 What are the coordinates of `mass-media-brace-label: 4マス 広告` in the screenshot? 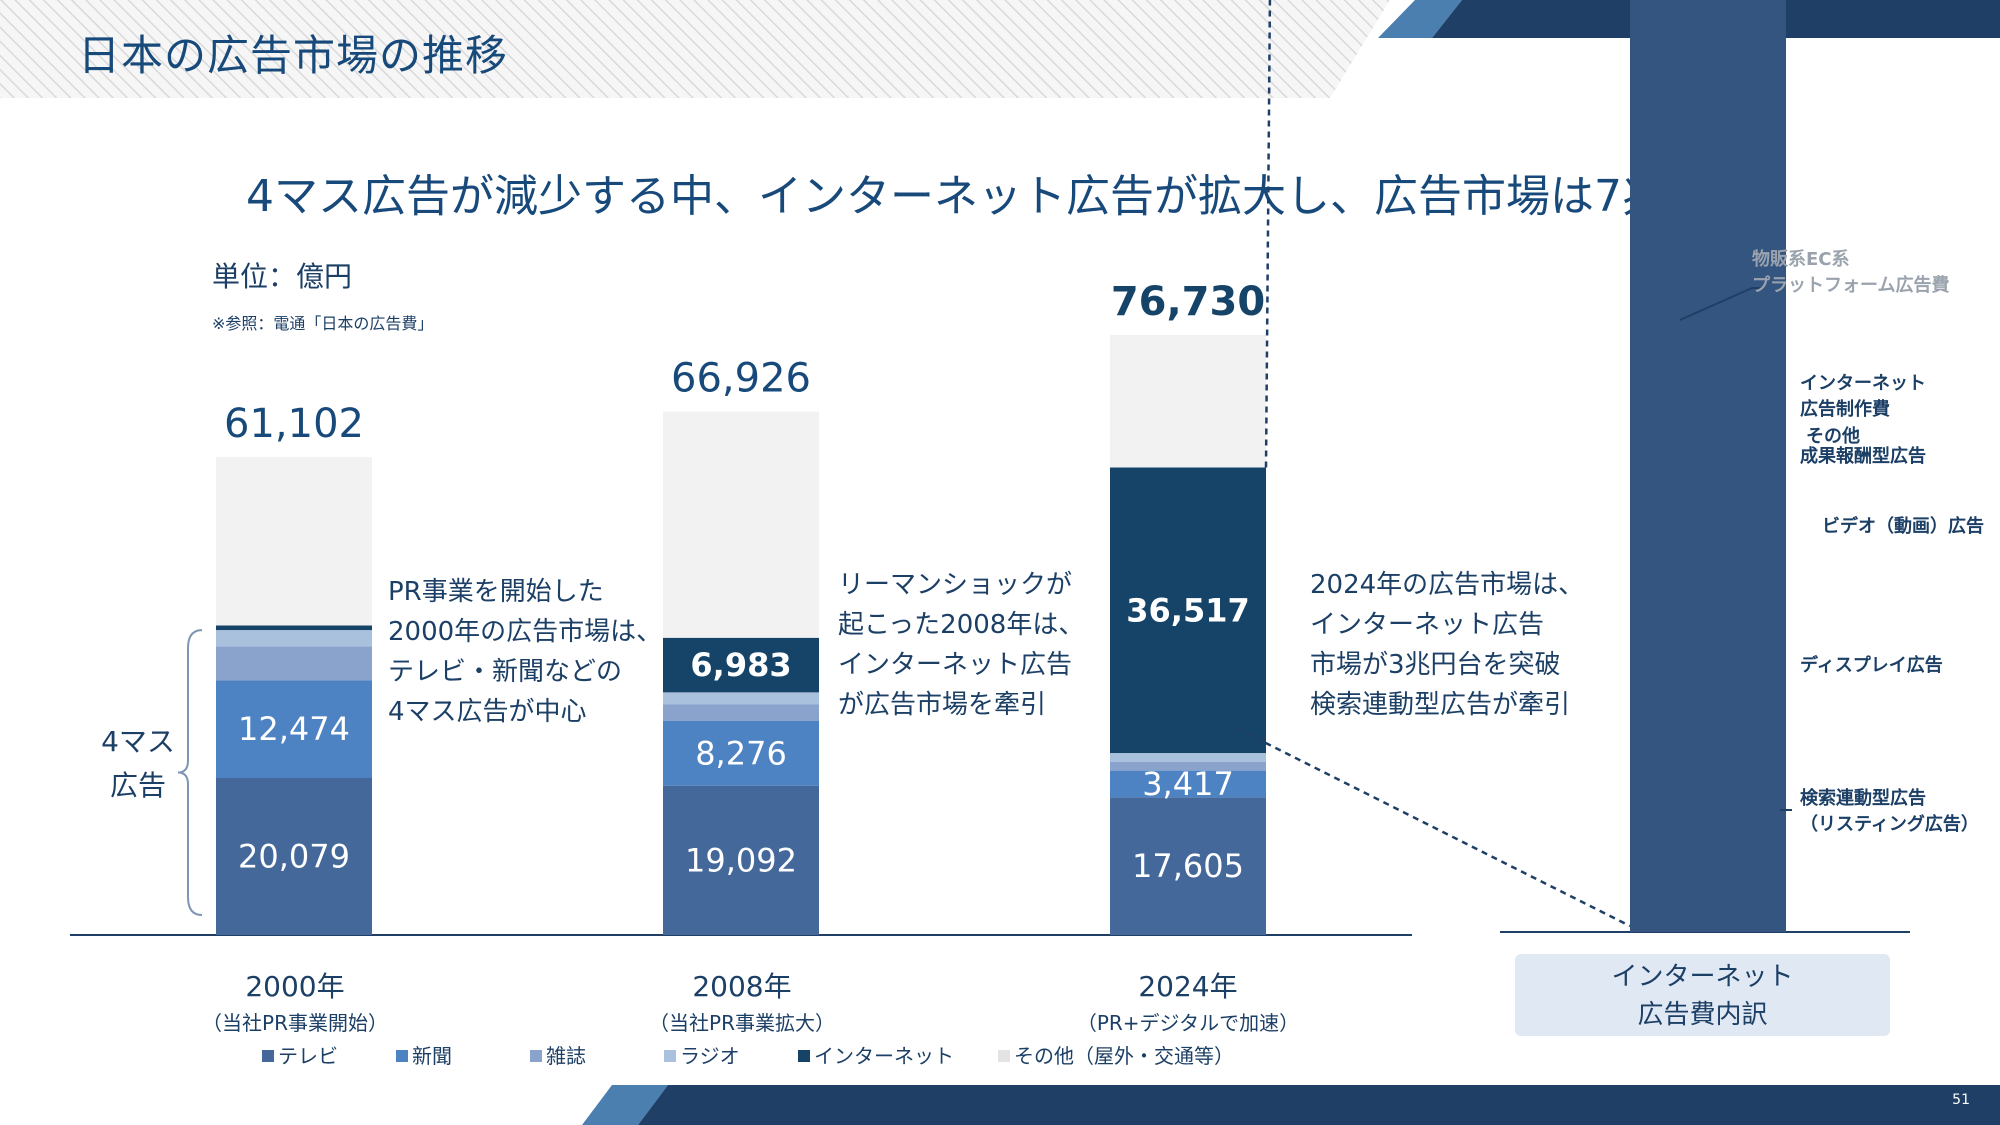 It's located at (138, 763).